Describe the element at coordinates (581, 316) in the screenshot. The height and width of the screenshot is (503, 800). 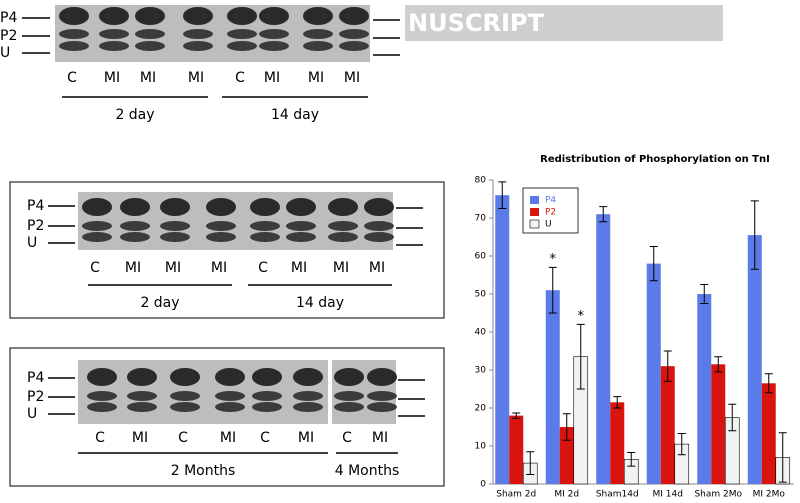
I see `annotation: *` at that location.